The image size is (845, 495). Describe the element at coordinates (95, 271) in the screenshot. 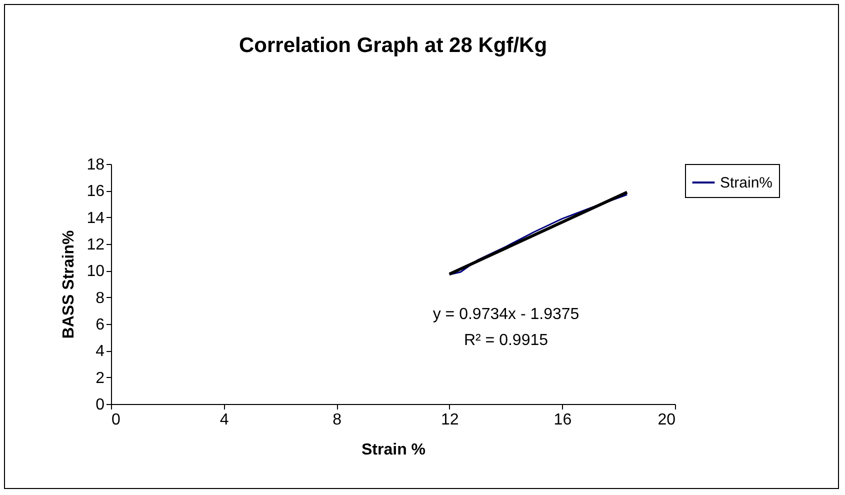

I see `y-tick-label: 10` at that location.